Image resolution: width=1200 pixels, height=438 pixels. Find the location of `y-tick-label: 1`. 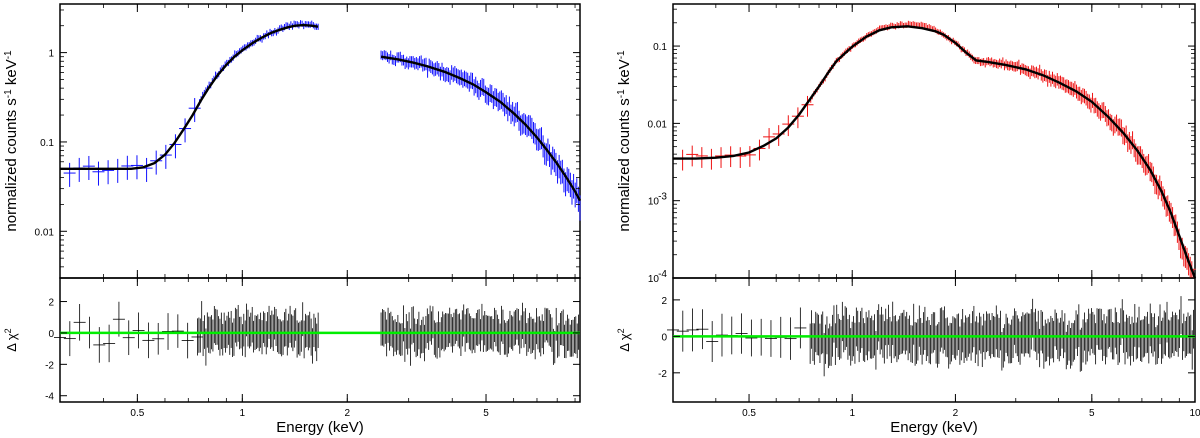

y-tick-label: 1 is located at coordinates (51, 54).